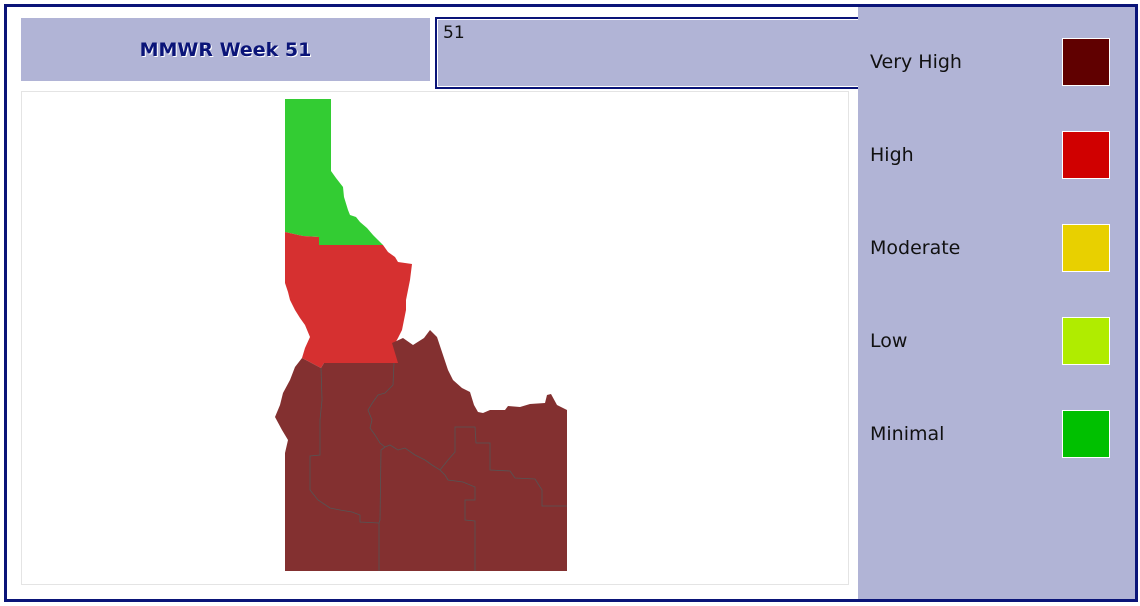 The image size is (1140, 606). What do you see at coordinates (889, 341) in the screenshot?
I see `legend-label: Low` at bounding box center [889, 341].